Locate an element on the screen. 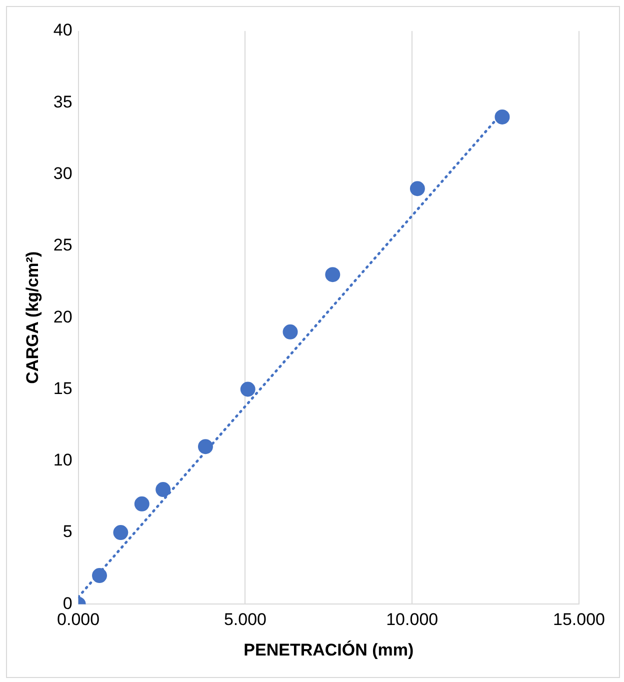 This screenshot has height=682, width=624. y-tick-label: 35 is located at coordinates (62, 102).